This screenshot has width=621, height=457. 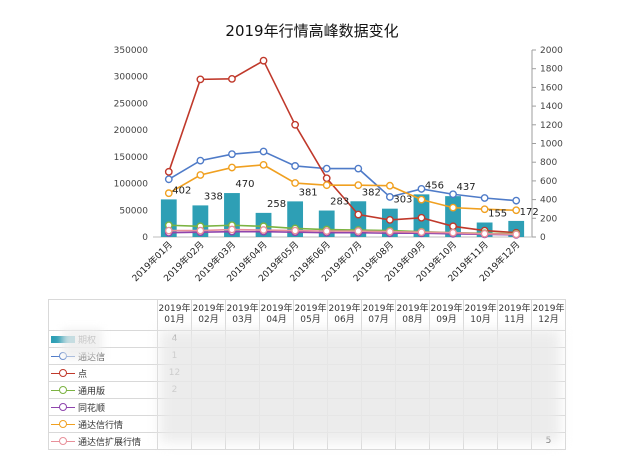 I want to click on table-header-cell: 2019年 03月, so click(x=242, y=315).